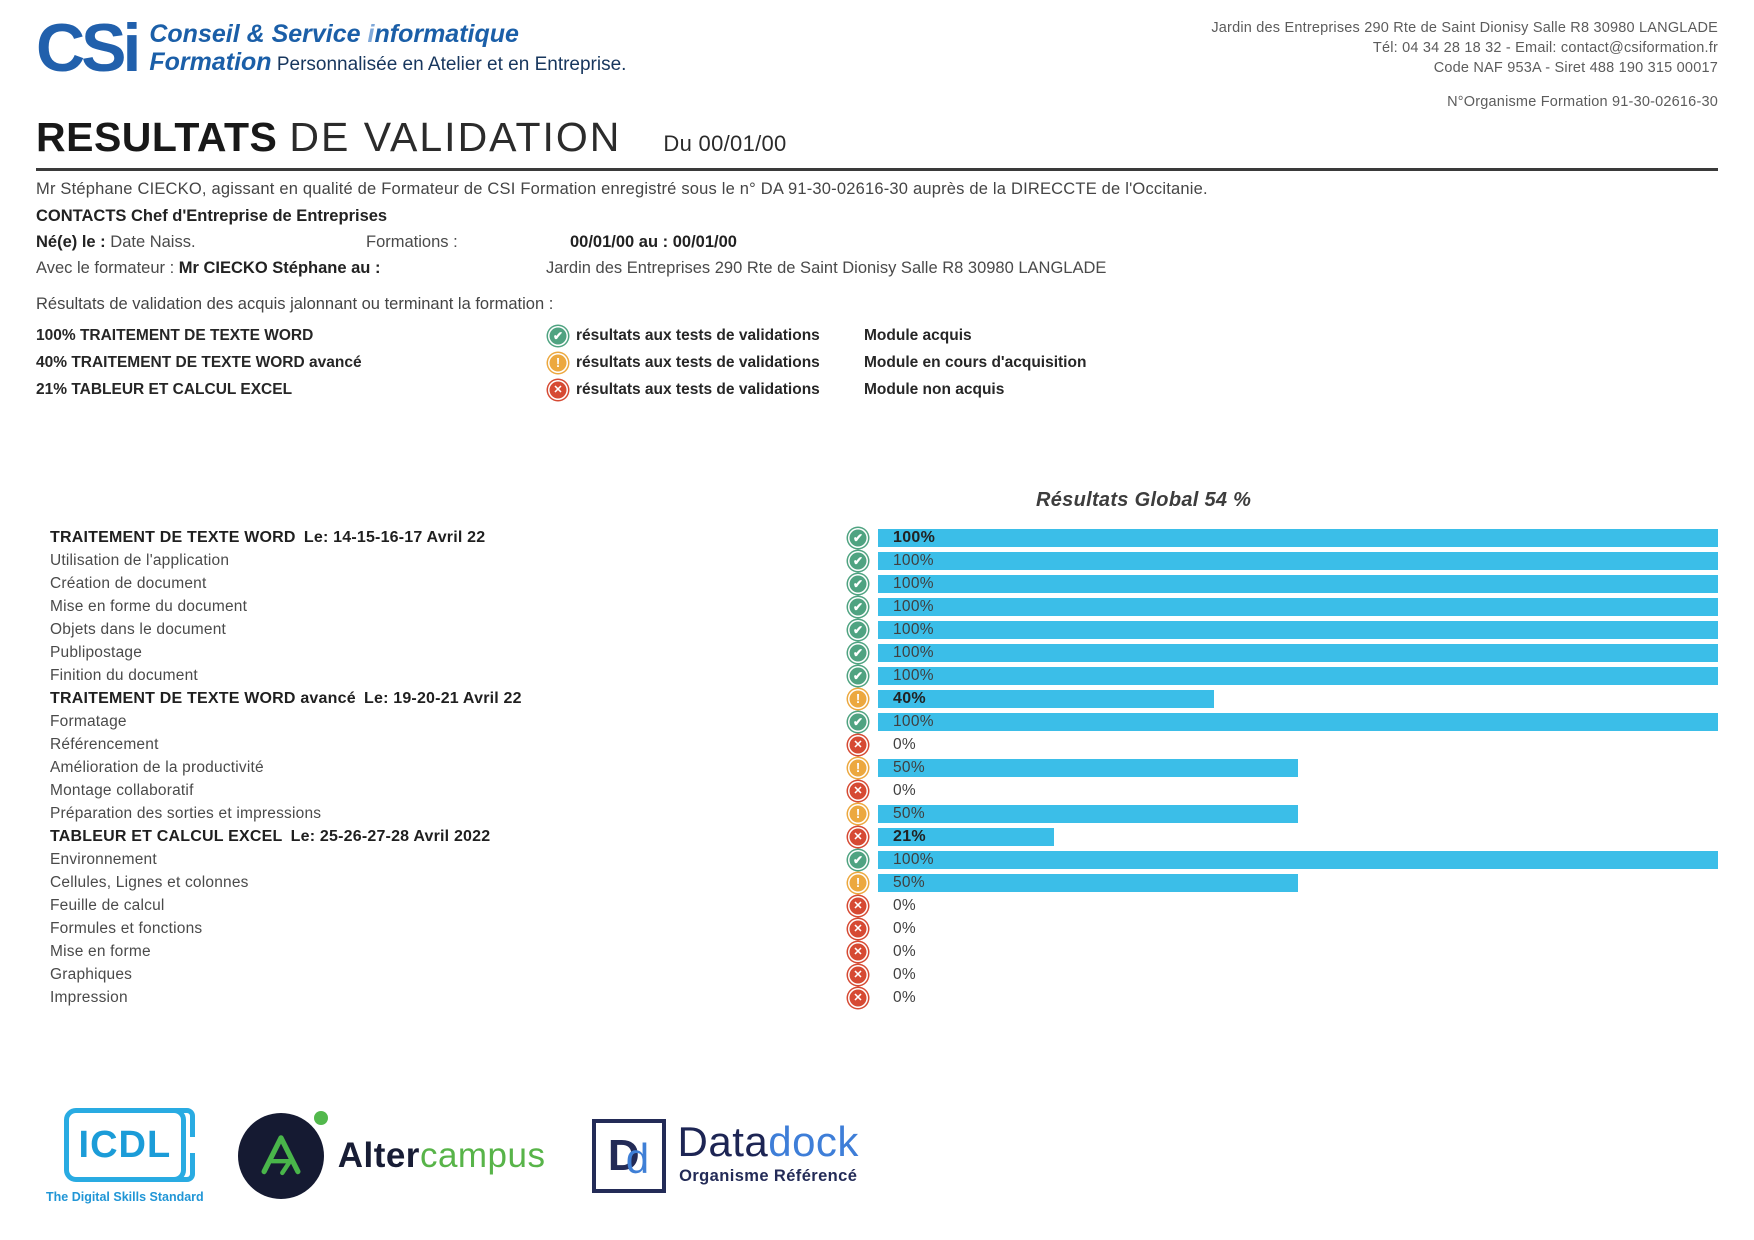 The width and height of the screenshot is (1754, 1240). What do you see at coordinates (140, 560) in the screenshot?
I see `chart-row-label: Utilisation de l'application` at bounding box center [140, 560].